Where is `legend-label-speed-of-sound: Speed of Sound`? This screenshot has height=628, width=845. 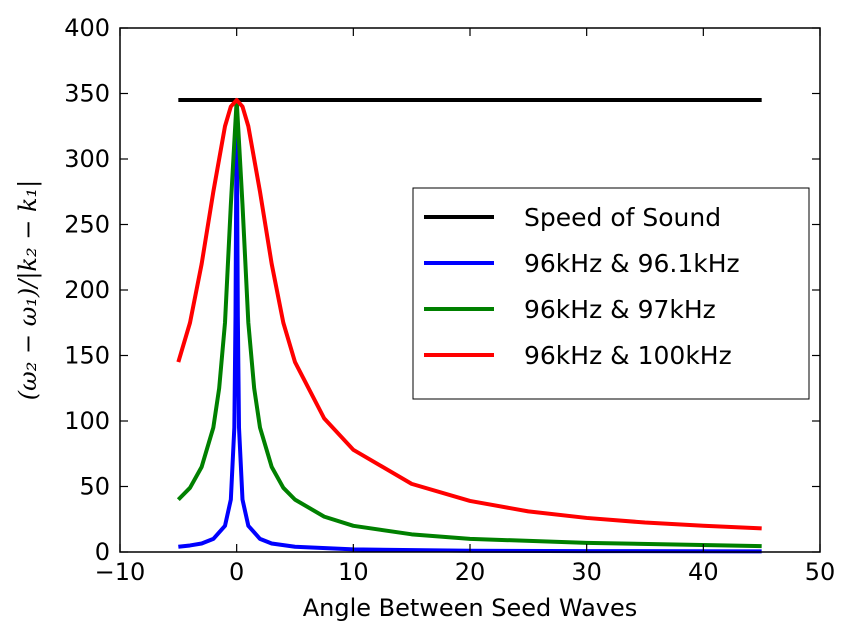 legend-label-speed-of-sound: Speed of Sound is located at coordinates (622, 217).